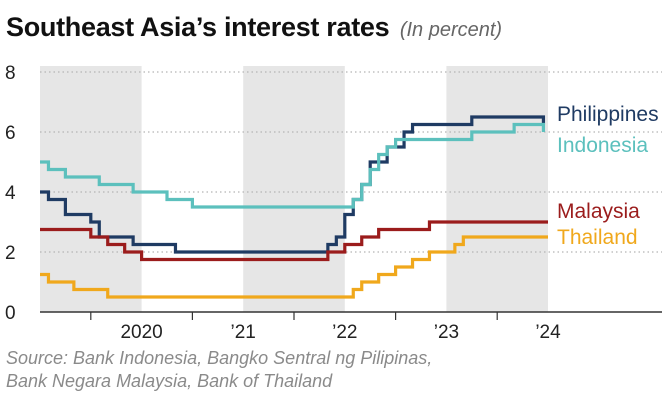 The height and width of the screenshot is (400, 669). Describe the element at coordinates (451, 30) in the screenshot. I see `chart-subtitle: (In percent)` at that location.